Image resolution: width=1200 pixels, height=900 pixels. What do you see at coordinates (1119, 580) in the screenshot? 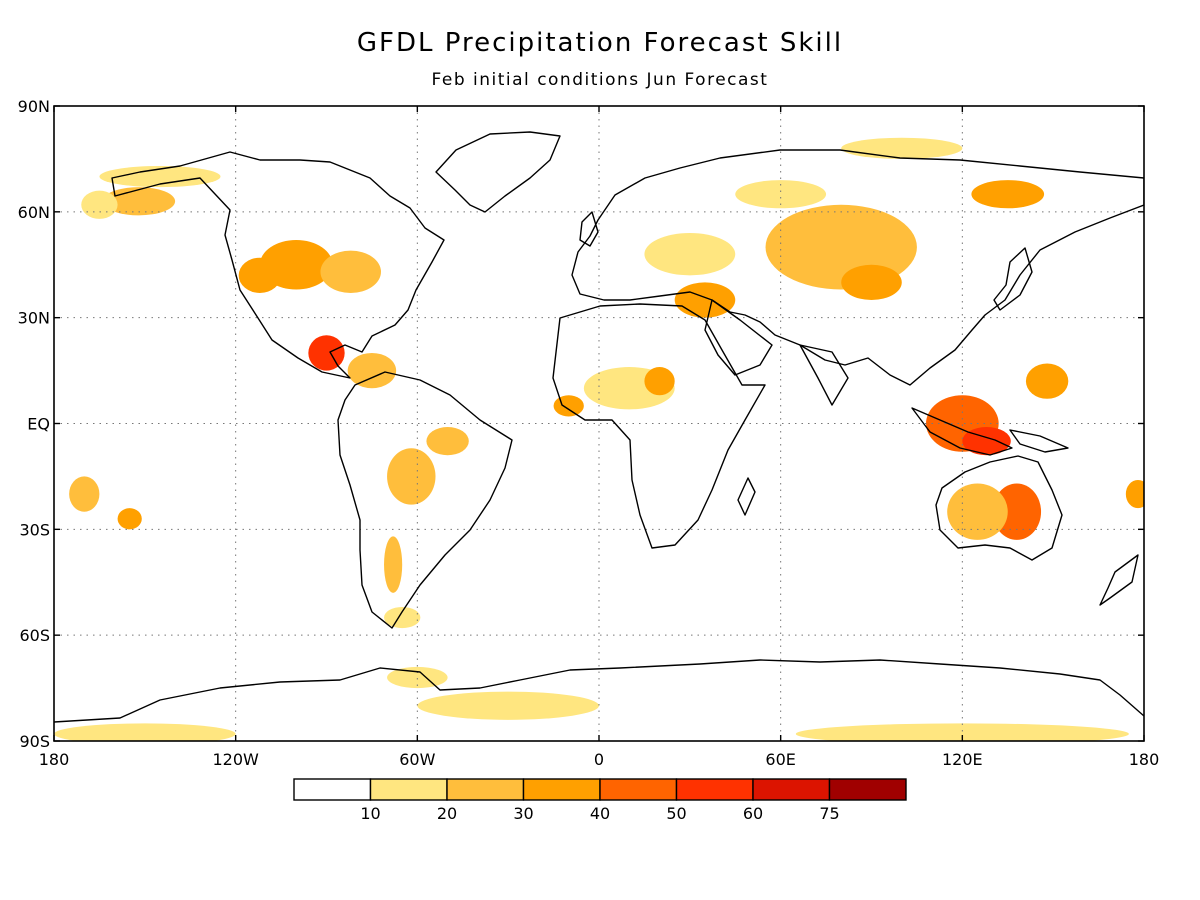
I see `coast-new-zealand` at bounding box center [1119, 580].